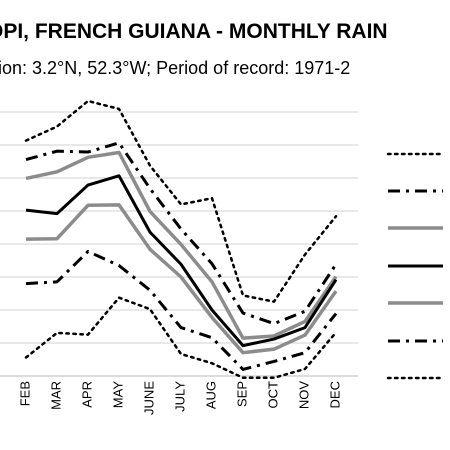  What do you see at coordinates (179, 396) in the screenshot?
I see `x-tick-label: JULY` at bounding box center [179, 396].